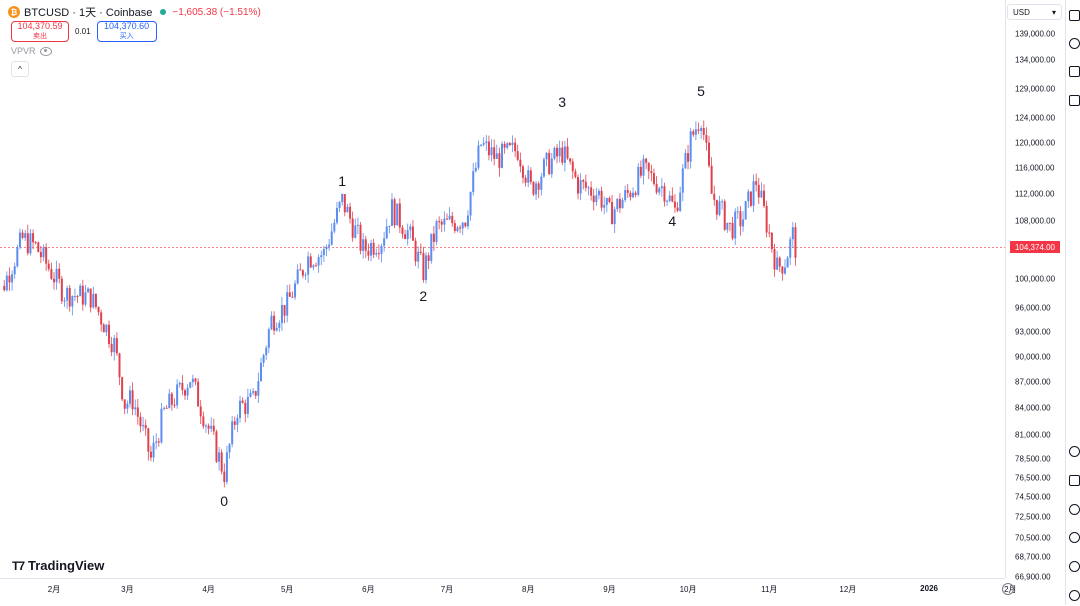 The image size is (1080, 606). I want to click on tradingview-logo: T7 TradingView, so click(58, 565).